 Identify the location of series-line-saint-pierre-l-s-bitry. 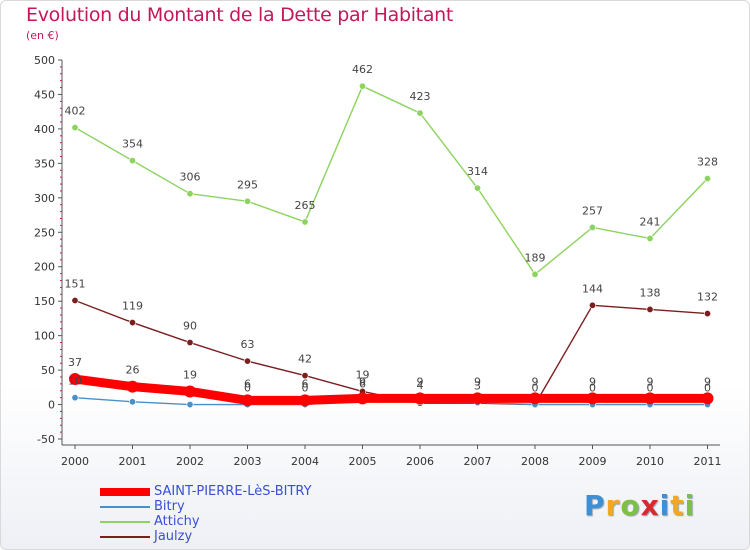
(391, 389).